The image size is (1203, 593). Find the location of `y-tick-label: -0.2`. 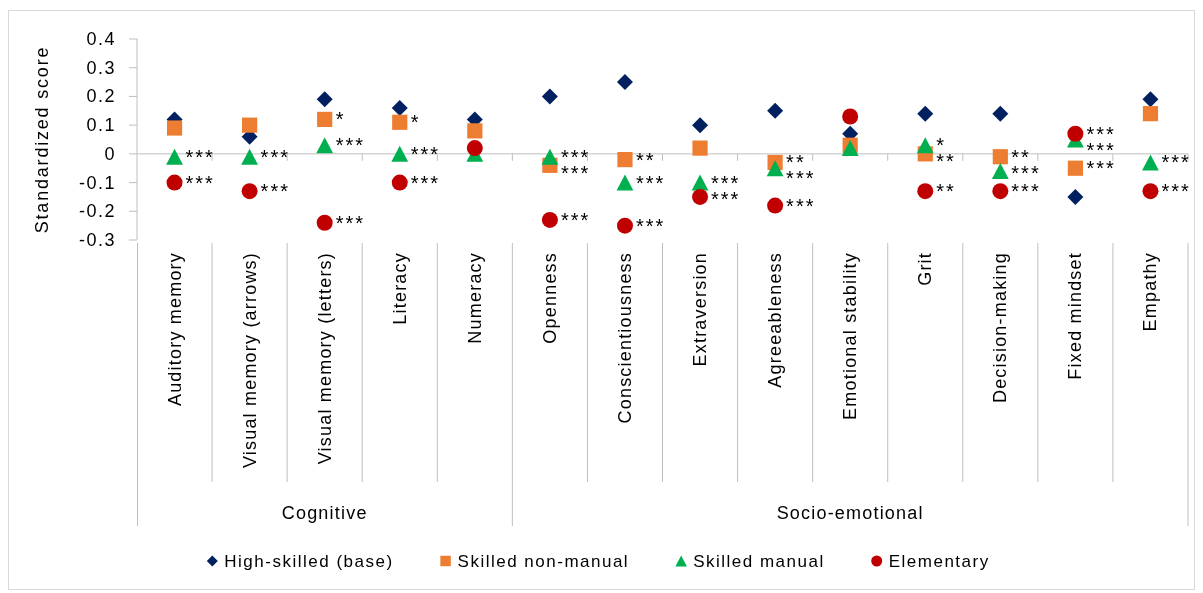

y-tick-label: -0.2 is located at coordinates (97, 211).